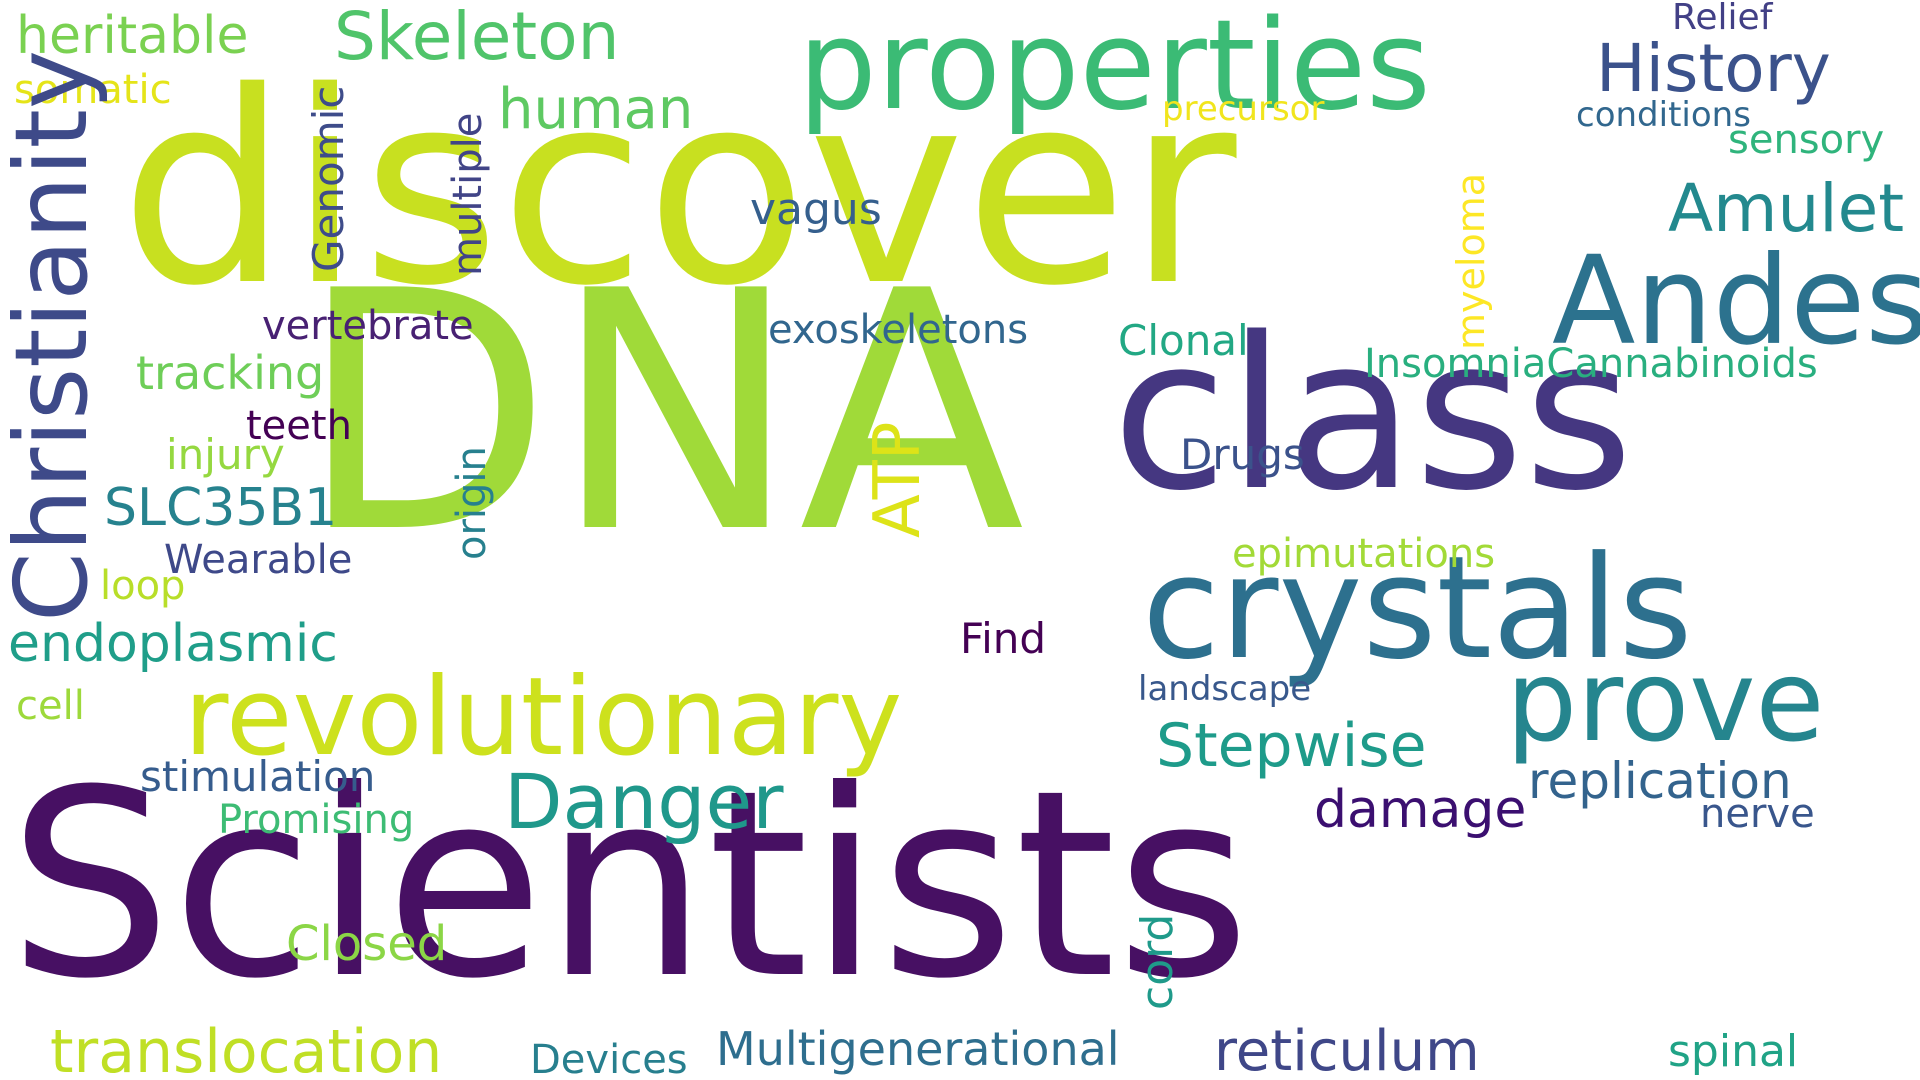 The height and width of the screenshot is (1080, 1920). Describe the element at coordinates (1157, 961) in the screenshot. I see `word-cord: cord` at that location.